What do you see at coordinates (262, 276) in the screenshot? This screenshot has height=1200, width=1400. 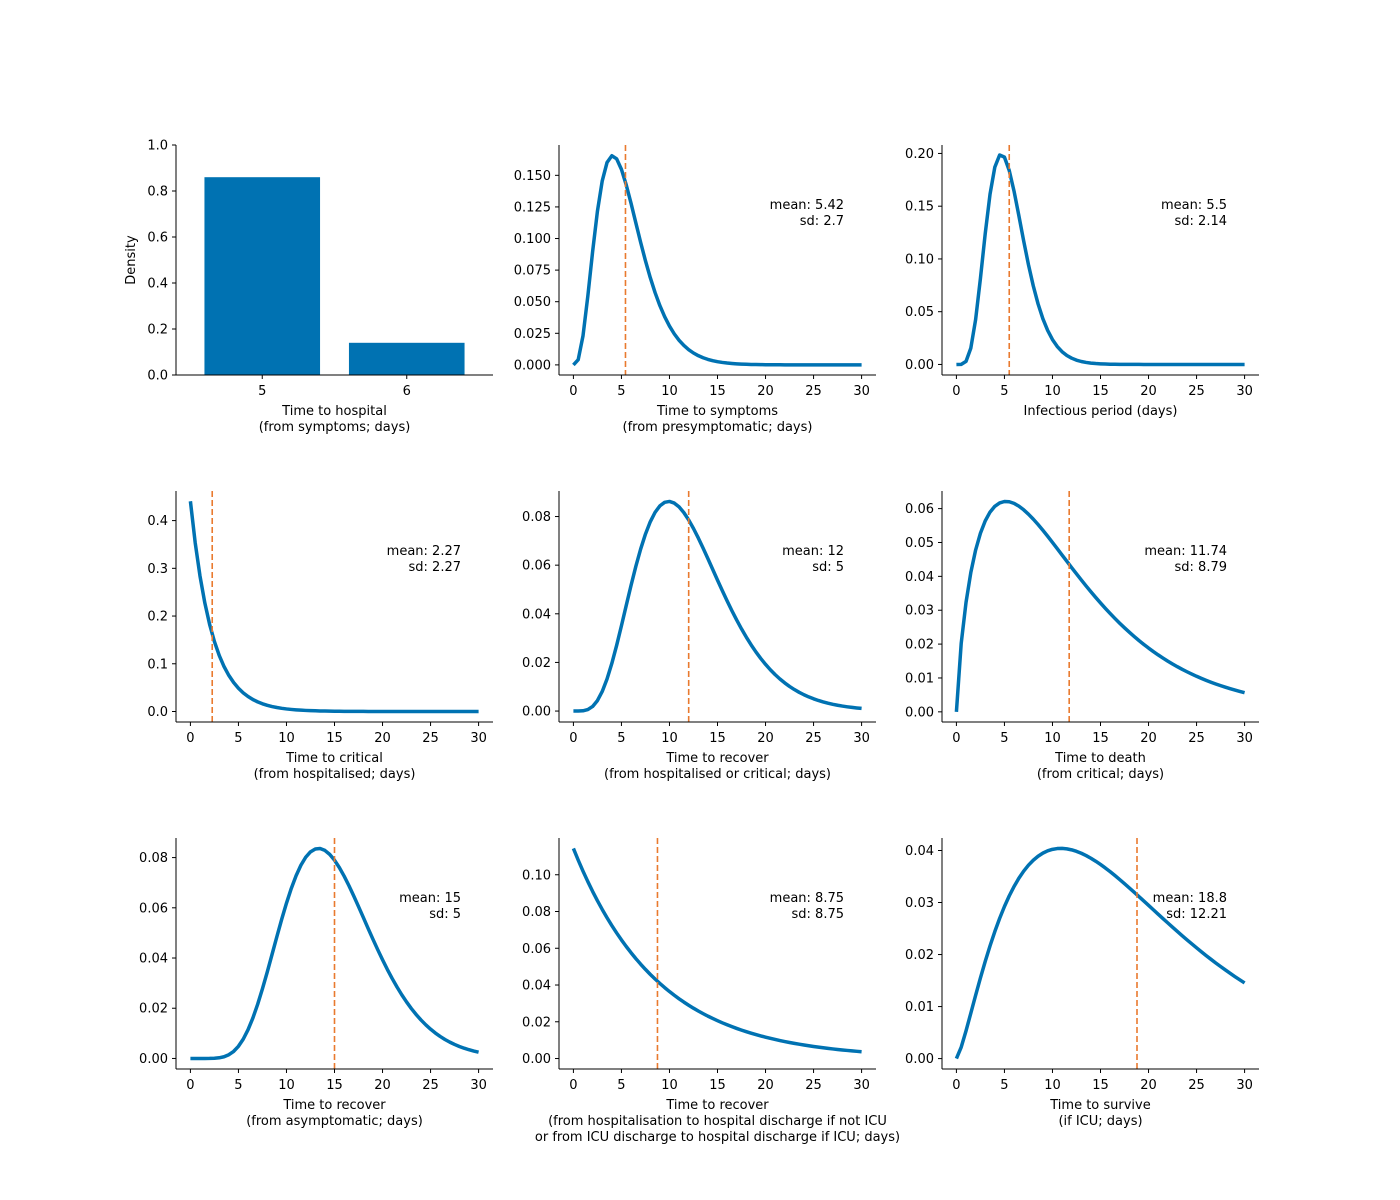 I see `bar` at bounding box center [262, 276].